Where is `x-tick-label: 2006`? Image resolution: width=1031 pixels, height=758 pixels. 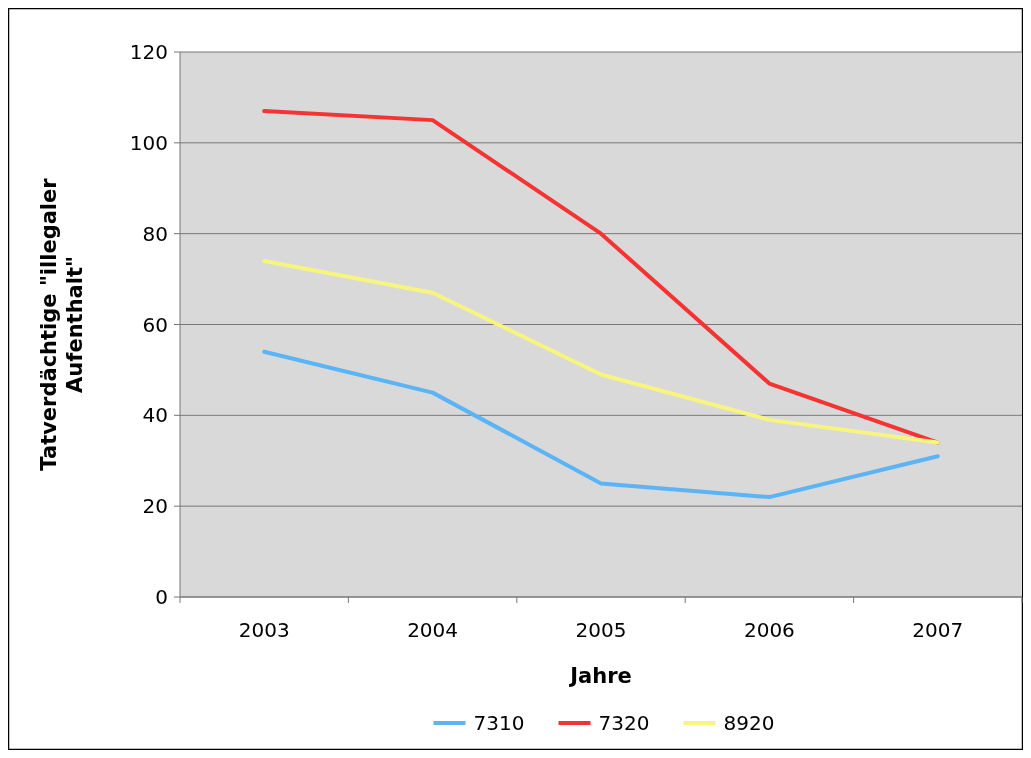 x-tick-label: 2006 is located at coordinates (769, 630).